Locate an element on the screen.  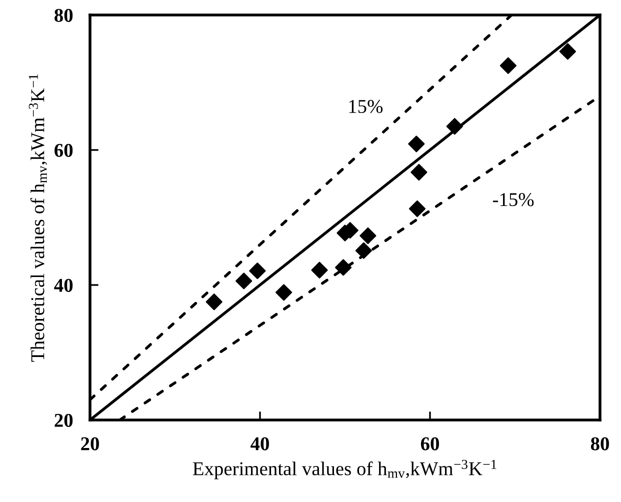
y-axis-title: Theoretical values of h$_{mv}$,kWm$^{−3}$K$^{−1}$ is located at coordinates (38, 218).